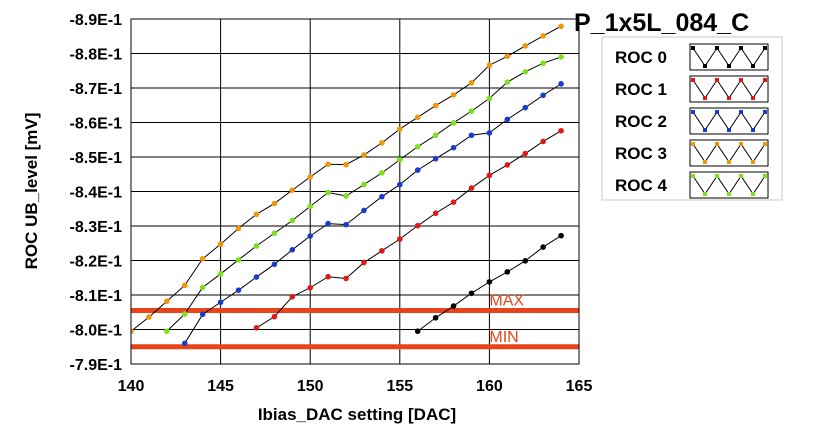  What do you see at coordinates (506, 301) in the screenshot?
I see `ref-label-max: MAX` at bounding box center [506, 301].